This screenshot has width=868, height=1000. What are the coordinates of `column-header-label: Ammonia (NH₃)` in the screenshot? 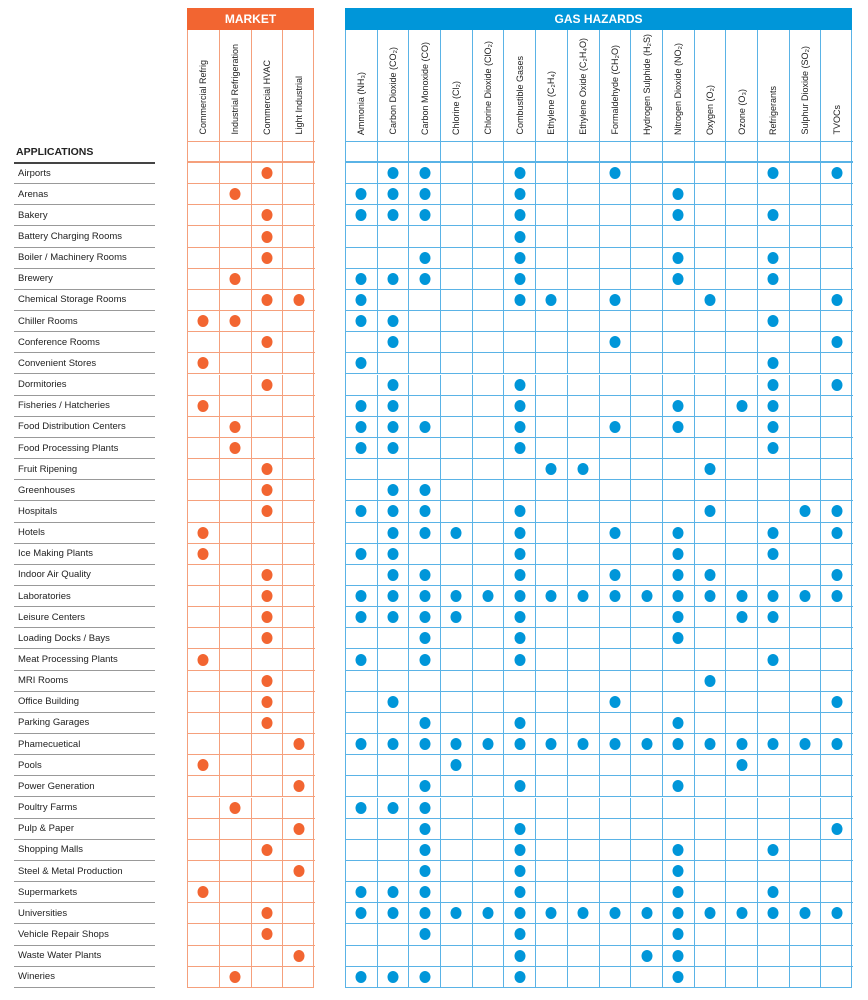 It's located at (361, 103).